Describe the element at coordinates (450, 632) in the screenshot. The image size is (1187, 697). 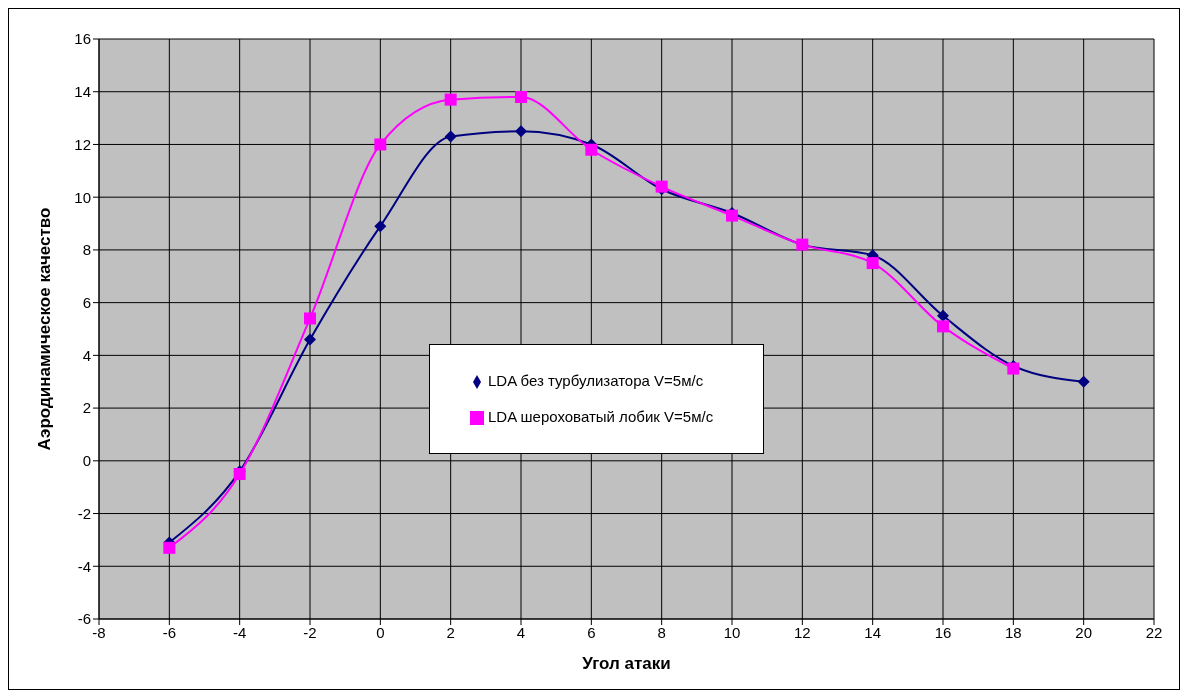
I see `x-tick-label: 2` at that location.